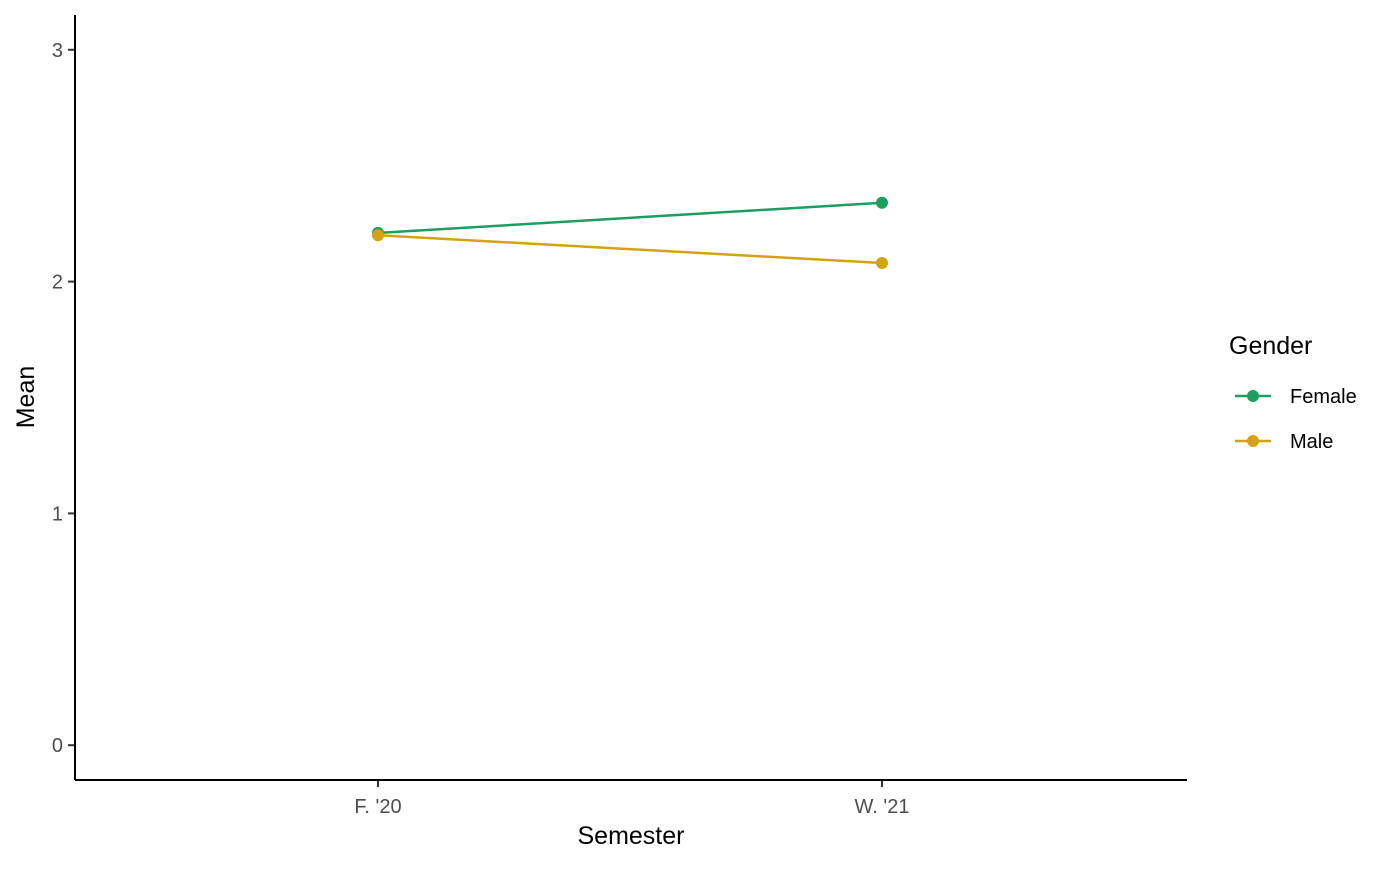  Describe the element at coordinates (1284, 442) in the screenshot. I see `legend-item-male: Male` at that location.